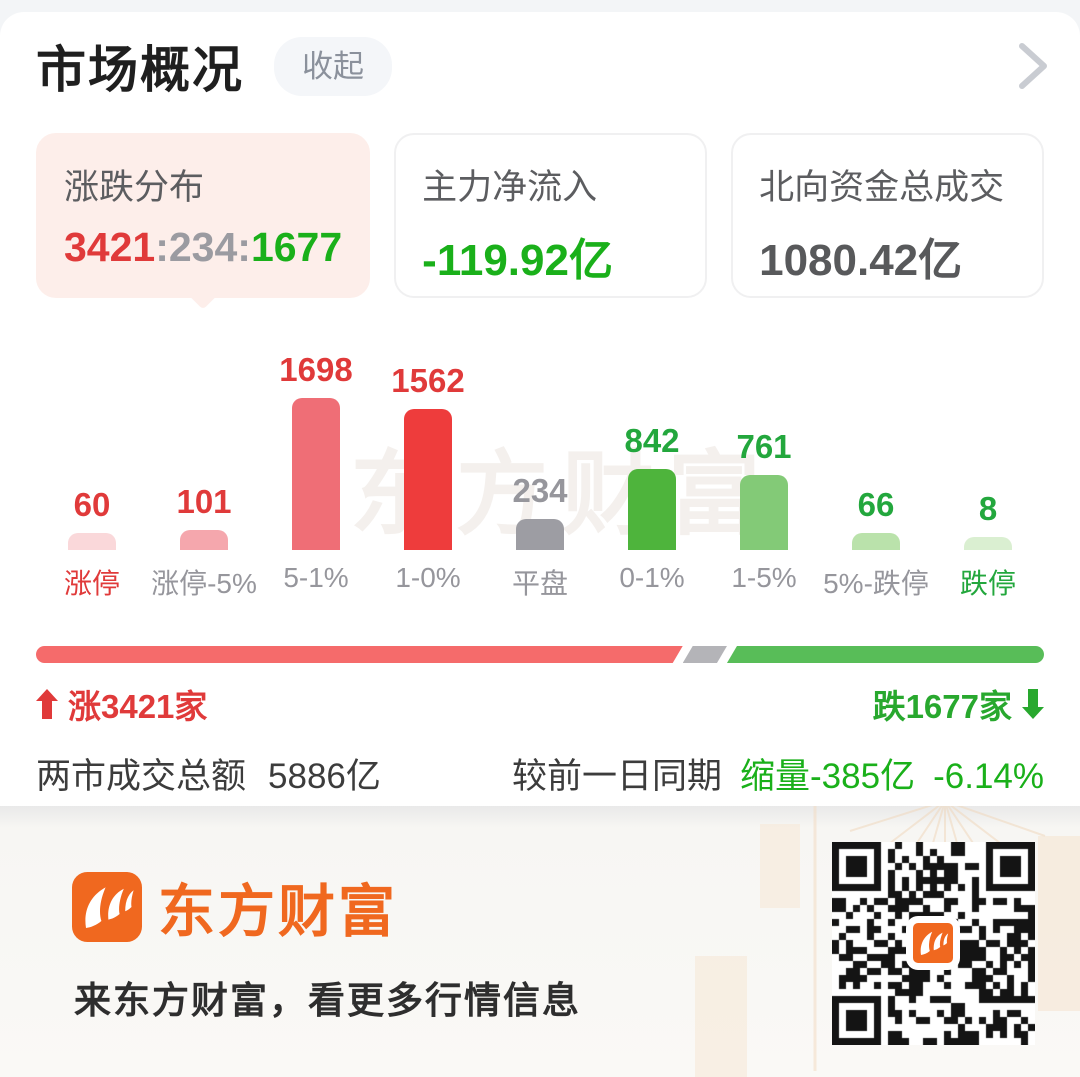 This screenshot has width=1080, height=1077. Describe the element at coordinates (988, 508) in the screenshot. I see `bar-value-label: 8` at that location.